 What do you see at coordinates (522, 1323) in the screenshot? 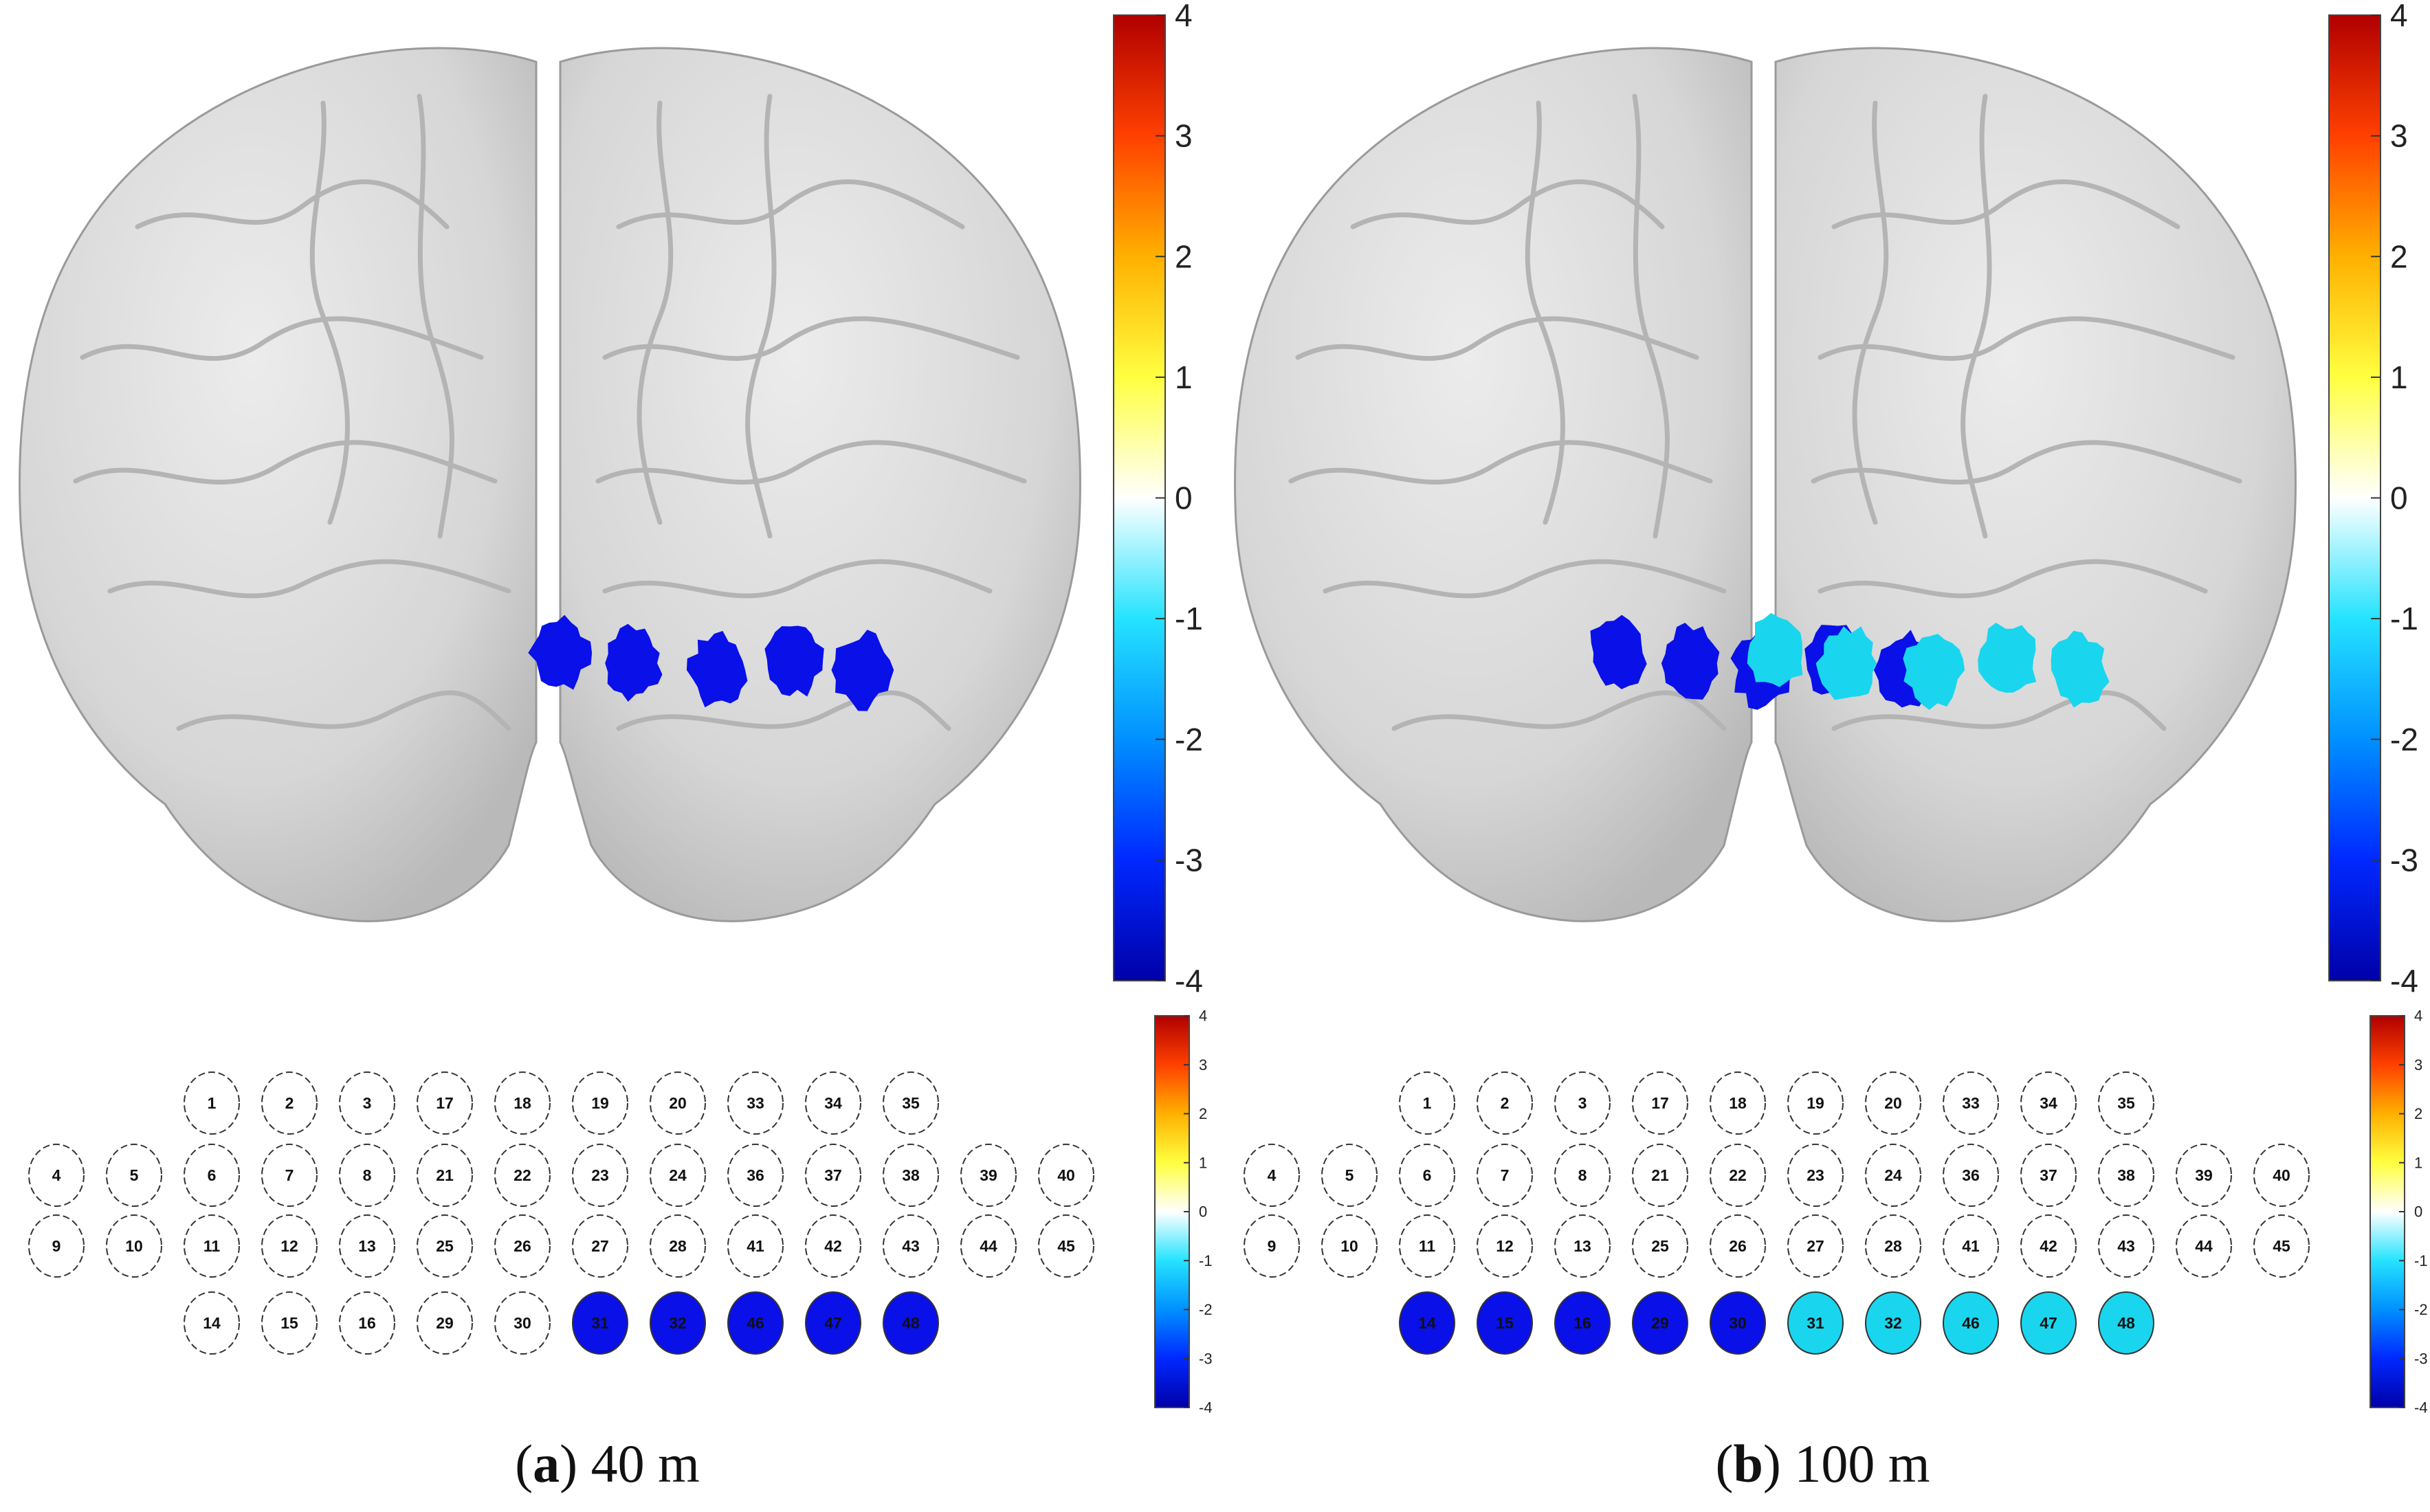
I see `channel-30: 30` at bounding box center [522, 1323].